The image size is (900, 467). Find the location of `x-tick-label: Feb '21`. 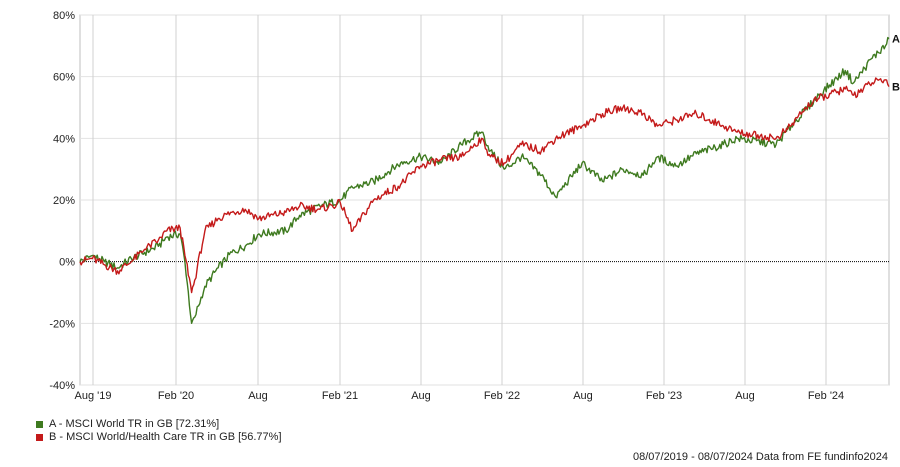

x-tick-label: Feb '21 is located at coordinates (340, 396).